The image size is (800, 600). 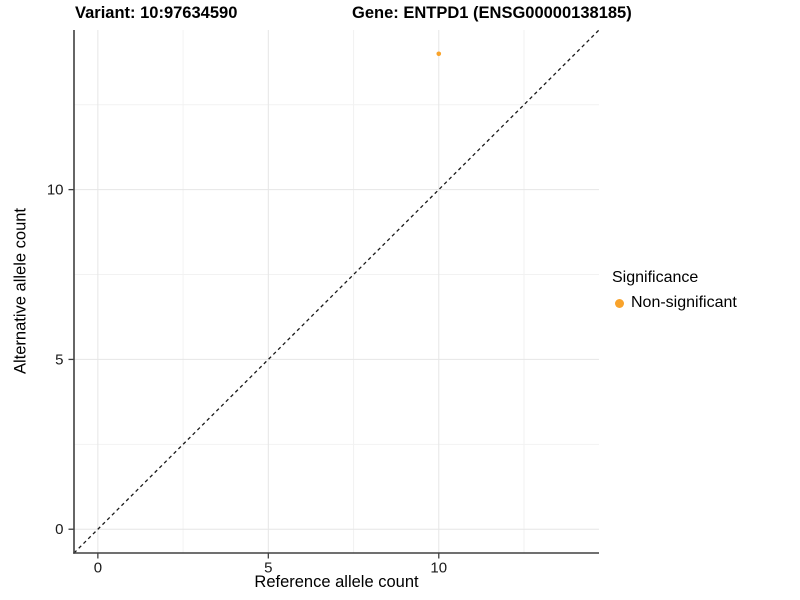 I want to click on legend-item: Non-significant, so click(x=674, y=303).